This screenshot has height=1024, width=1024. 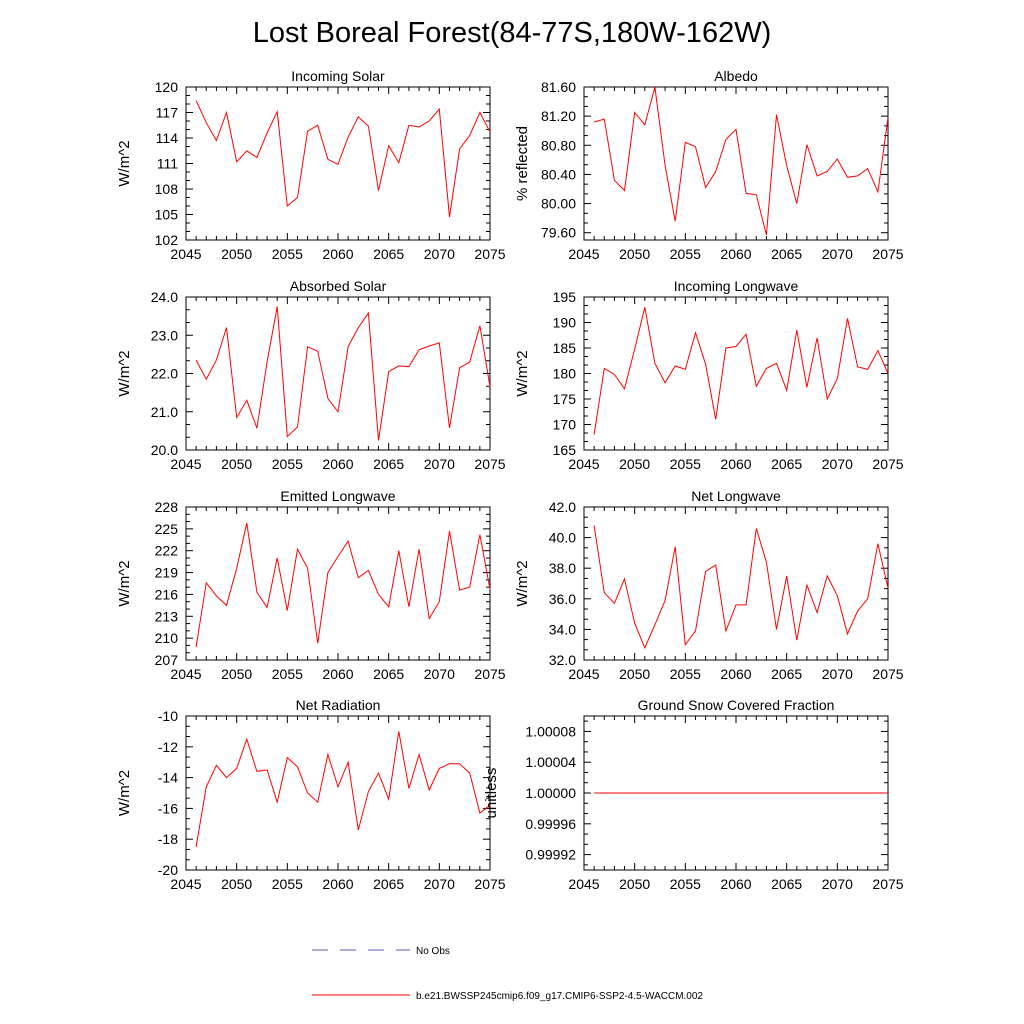 I want to click on y-tick-label: 81.20, so click(x=558, y=116).